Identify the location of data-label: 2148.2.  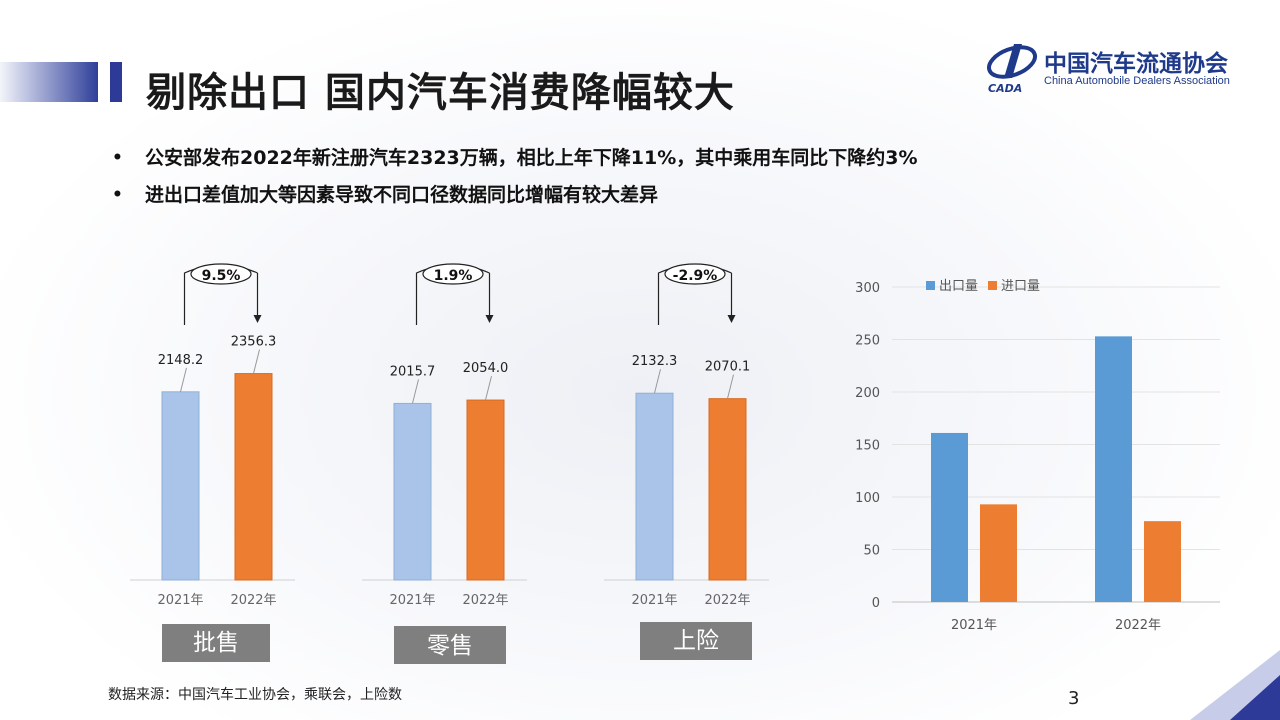
(181, 360).